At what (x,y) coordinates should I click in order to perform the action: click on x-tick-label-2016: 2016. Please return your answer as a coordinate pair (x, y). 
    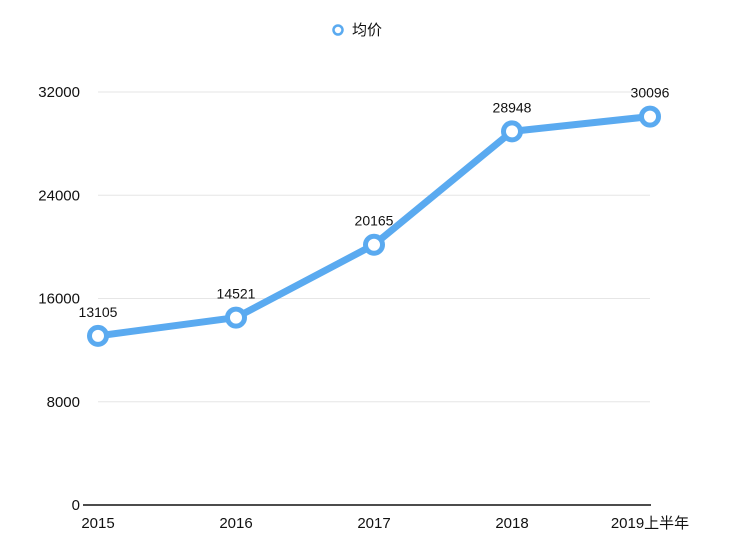
    Looking at the image, I should click on (235, 523).